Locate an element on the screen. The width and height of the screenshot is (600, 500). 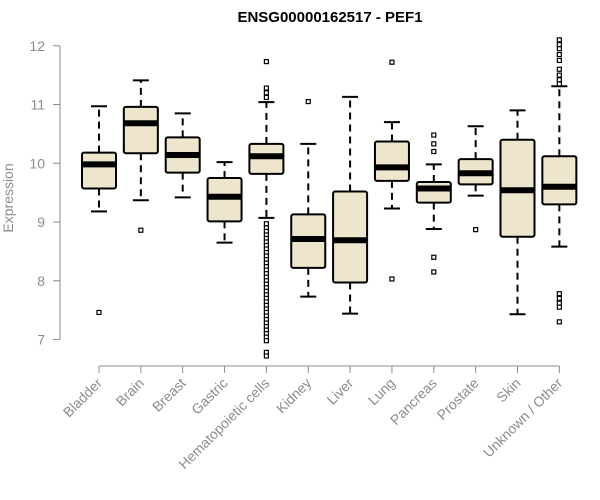
chart-title: ENSG00000162517 - PEF1 is located at coordinates (329, 17).